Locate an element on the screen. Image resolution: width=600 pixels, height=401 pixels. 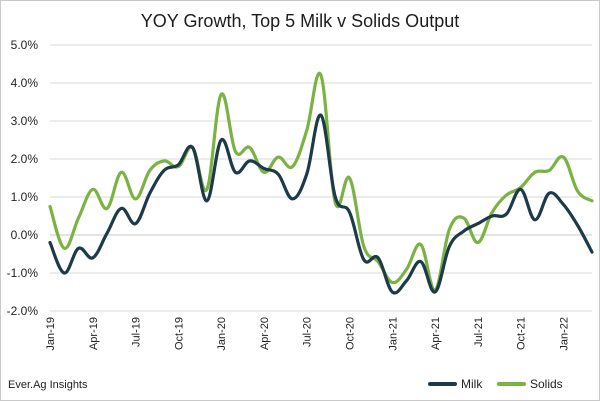
legend-milk-label: Milk is located at coordinates (472, 384).